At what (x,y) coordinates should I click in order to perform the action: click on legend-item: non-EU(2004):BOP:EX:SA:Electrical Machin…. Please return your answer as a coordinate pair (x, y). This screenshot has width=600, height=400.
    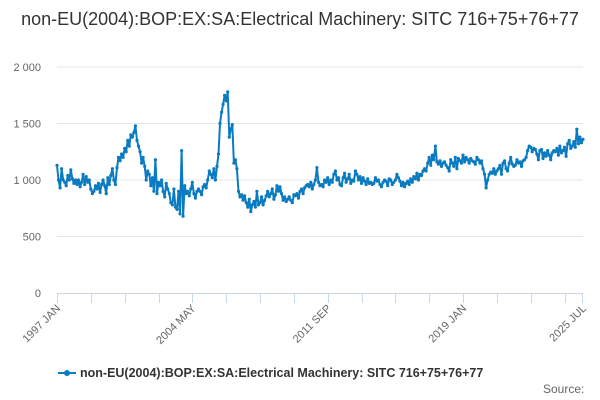
    Looking at the image, I should click on (270, 373).